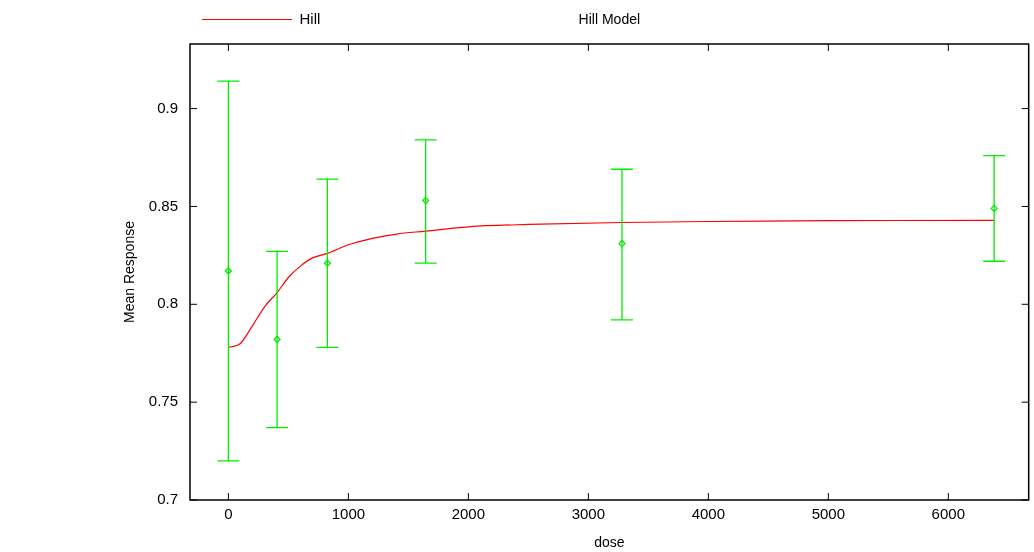  Describe the element at coordinates (609, 18) in the screenshot. I see `chart-title: Hill Model` at that location.